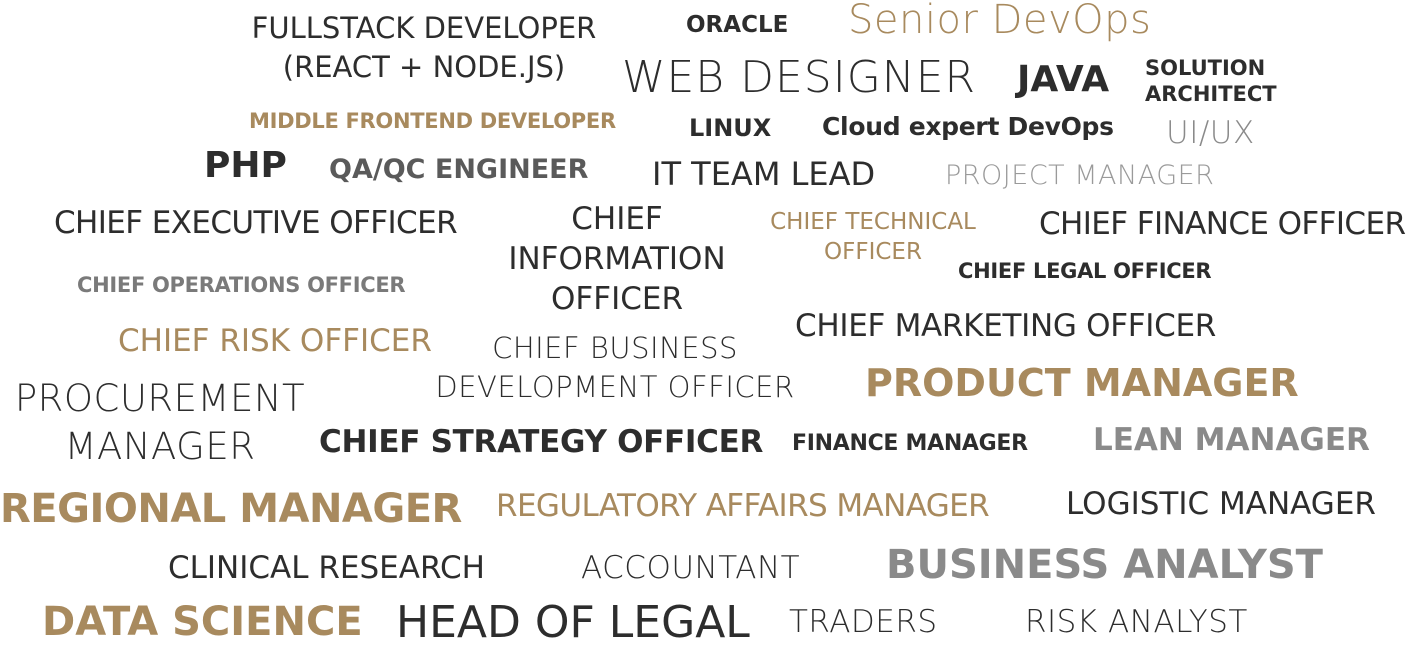 This screenshot has width=1428, height=648. What do you see at coordinates (617, 219) in the screenshot?
I see `word-cio-line1: CHIEF` at bounding box center [617, 219].